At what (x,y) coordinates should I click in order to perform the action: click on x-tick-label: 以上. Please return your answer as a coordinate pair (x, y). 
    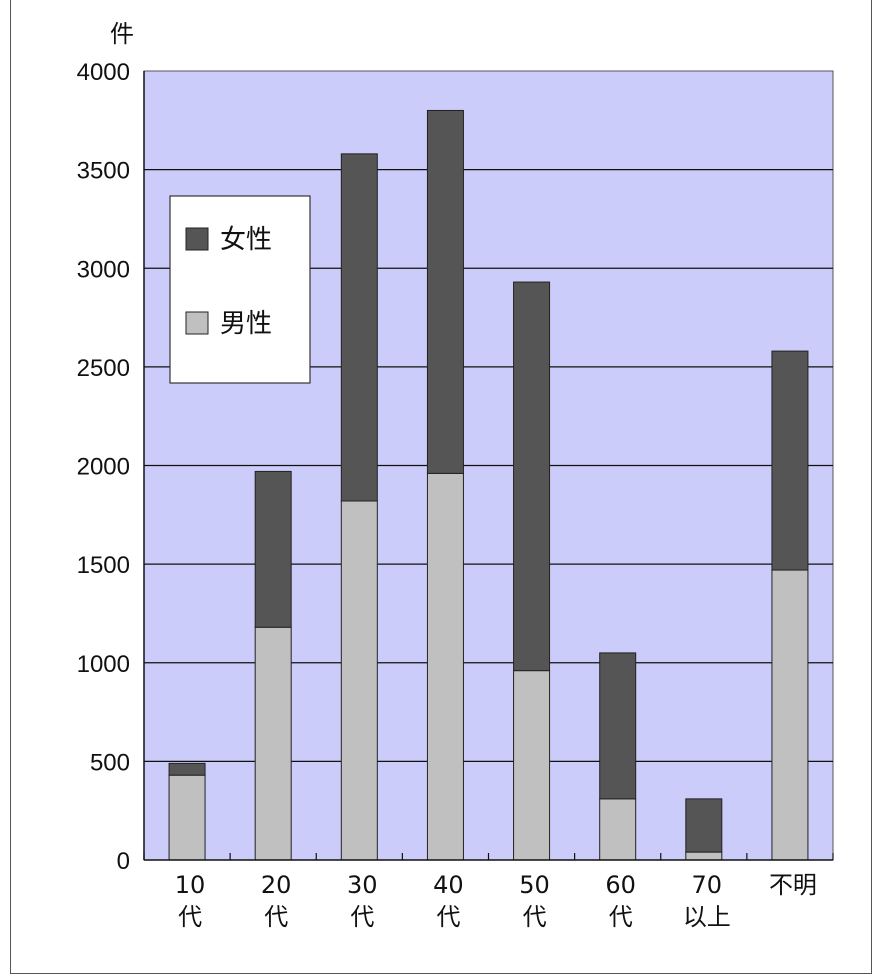
    Looking at the image, I should click on (707, 917).